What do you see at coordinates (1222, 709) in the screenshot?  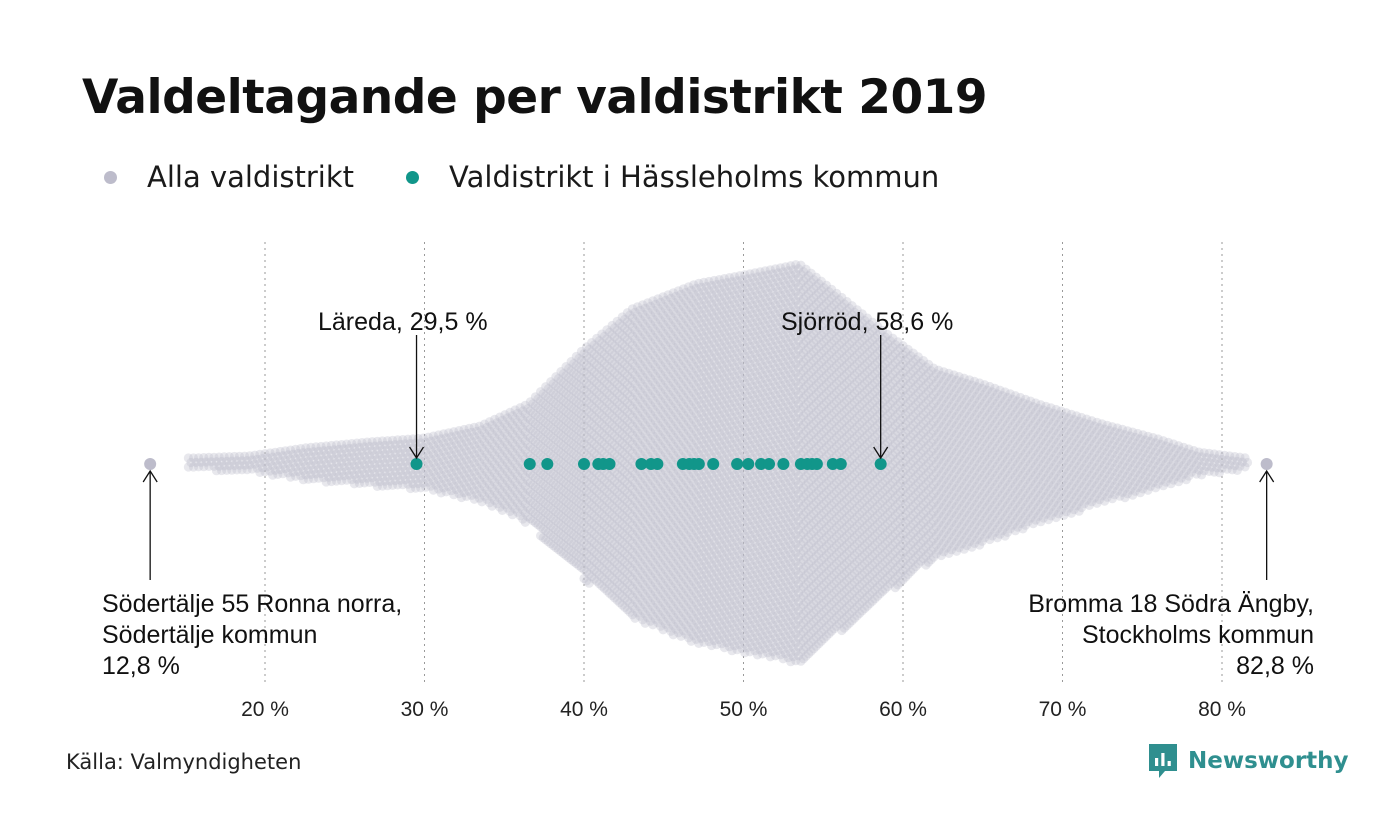 I see `x-tick-label-80: 80 %` at bounding box center [1222, 709].